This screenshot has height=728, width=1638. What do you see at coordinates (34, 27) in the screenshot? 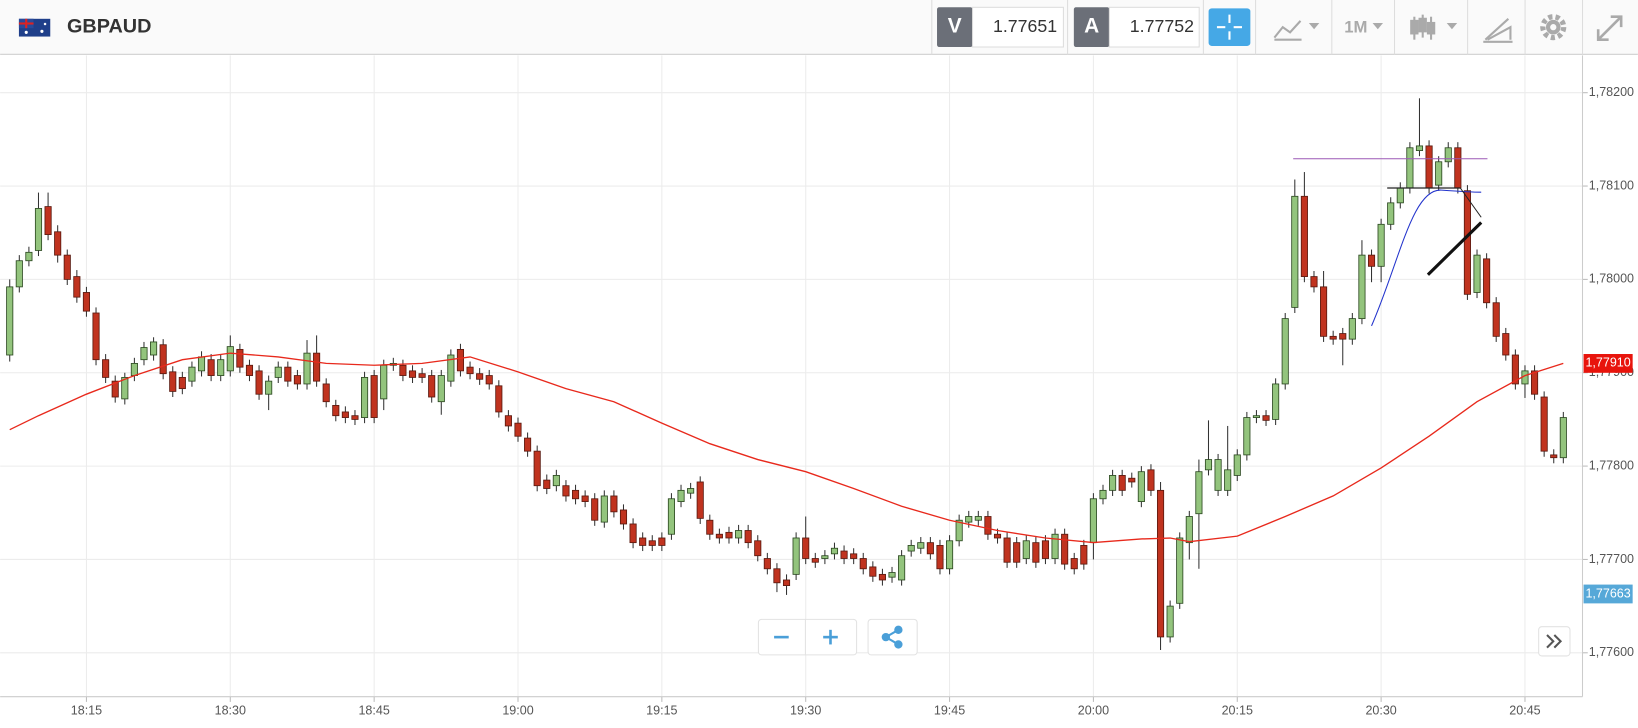
I see `flag` at bounding box center [34, 27].